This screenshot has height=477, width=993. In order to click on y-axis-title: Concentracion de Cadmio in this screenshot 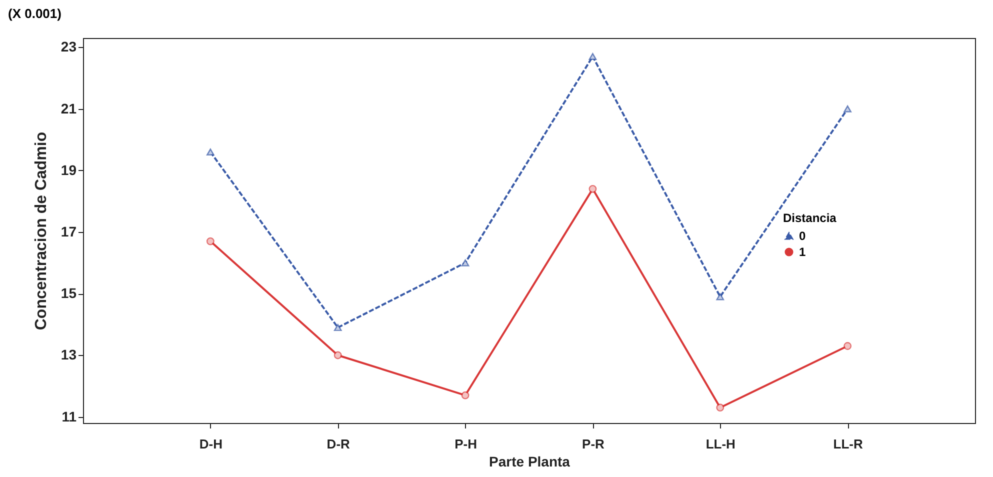, I will do `click(41, 231)`.